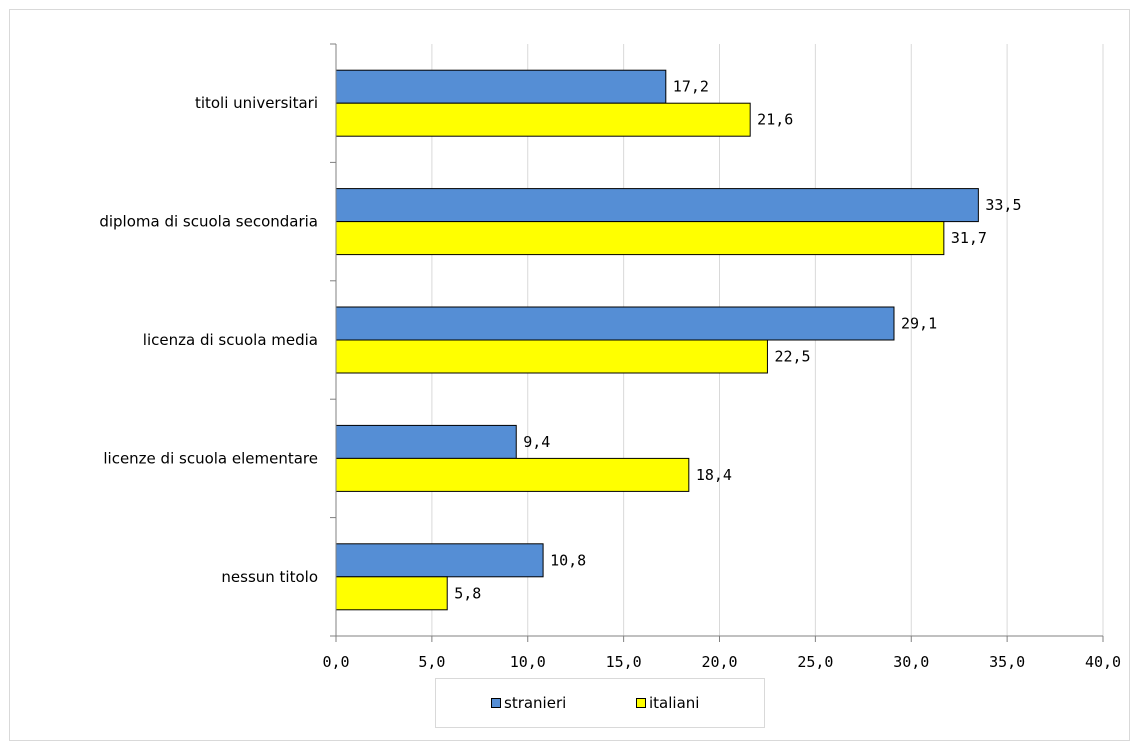 This screenshot has height=742, width=1131. I want to click on x-tick-label-3: 15,0, so click(624, 662).